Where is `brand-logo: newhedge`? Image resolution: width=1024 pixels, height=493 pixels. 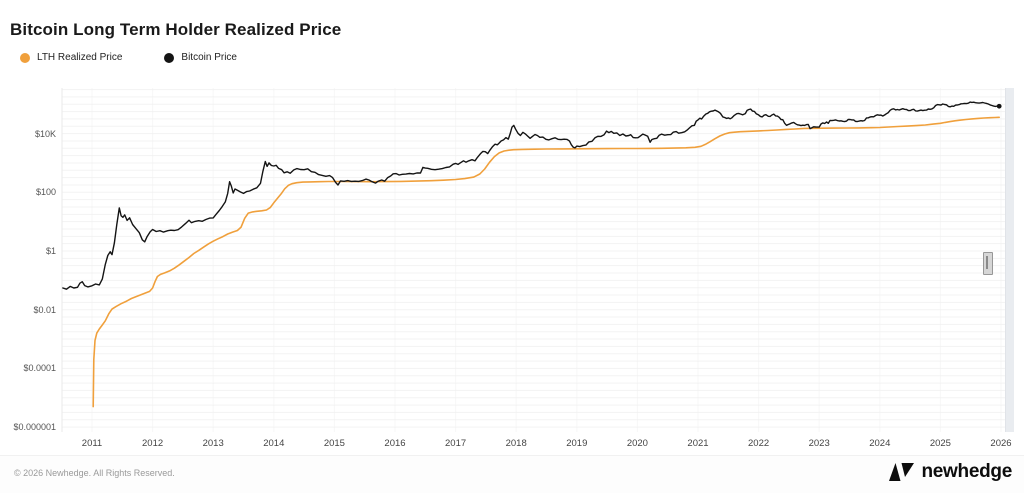 brand-logo: newhedge is located at coordinates (950, 472).